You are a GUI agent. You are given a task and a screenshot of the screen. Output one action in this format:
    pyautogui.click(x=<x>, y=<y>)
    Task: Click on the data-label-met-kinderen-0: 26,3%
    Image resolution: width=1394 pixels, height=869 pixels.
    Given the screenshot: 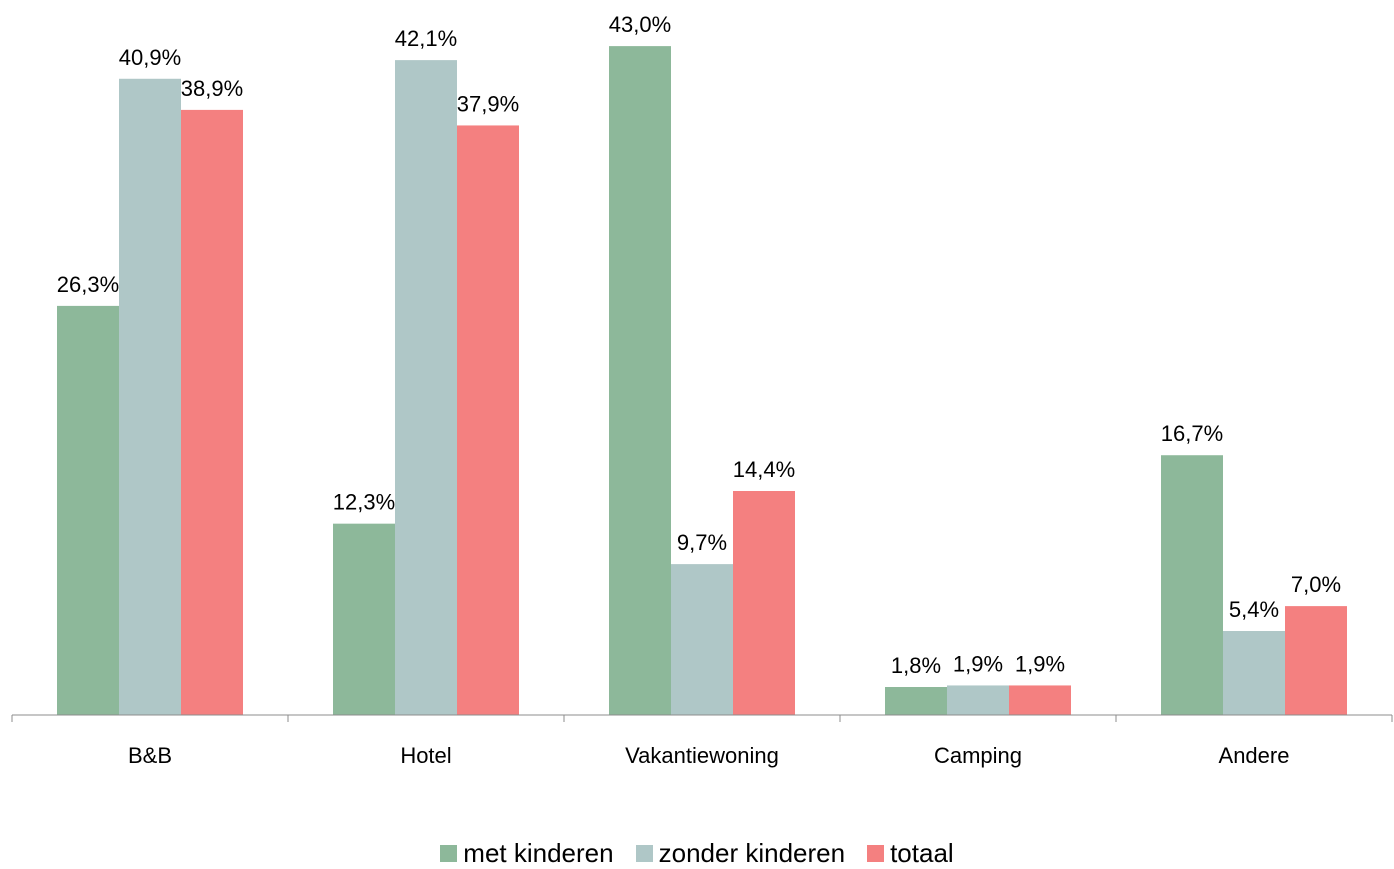 What is the action you would take?
    pyautogui.click(x=88, y=284)
    